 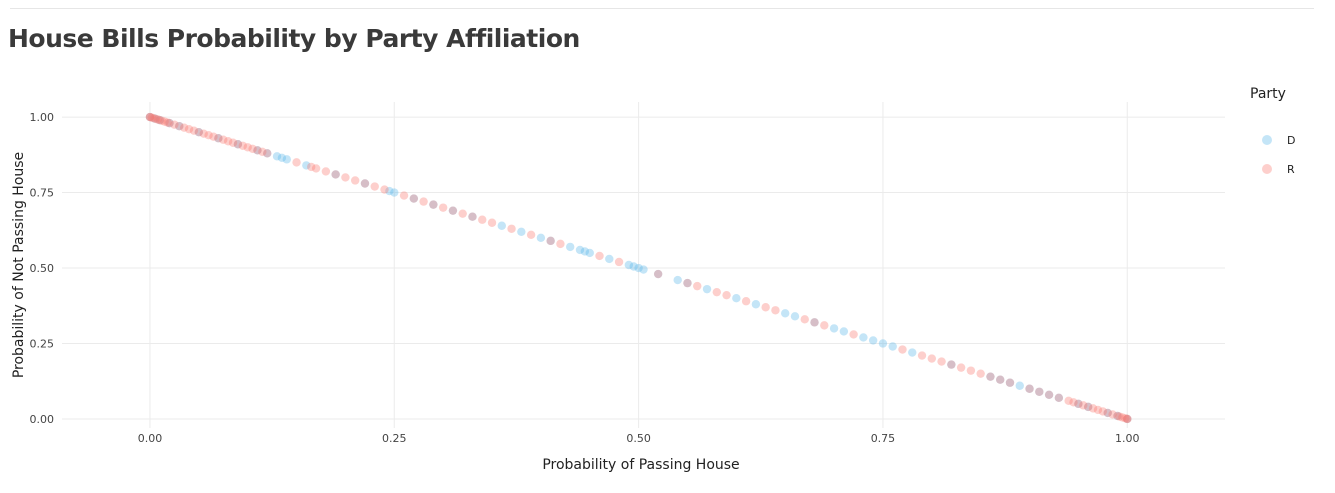 I want to click on y-tick-label: 0.75, so click(x=42, y=193).